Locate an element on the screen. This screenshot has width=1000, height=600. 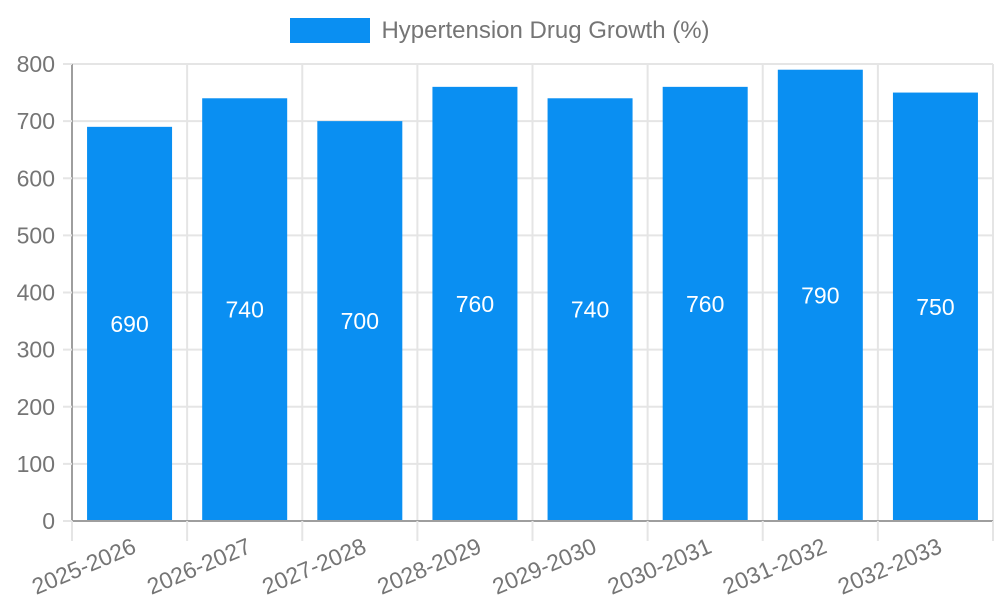
bar-value-label: 750 is located at coordinates (935, 307).